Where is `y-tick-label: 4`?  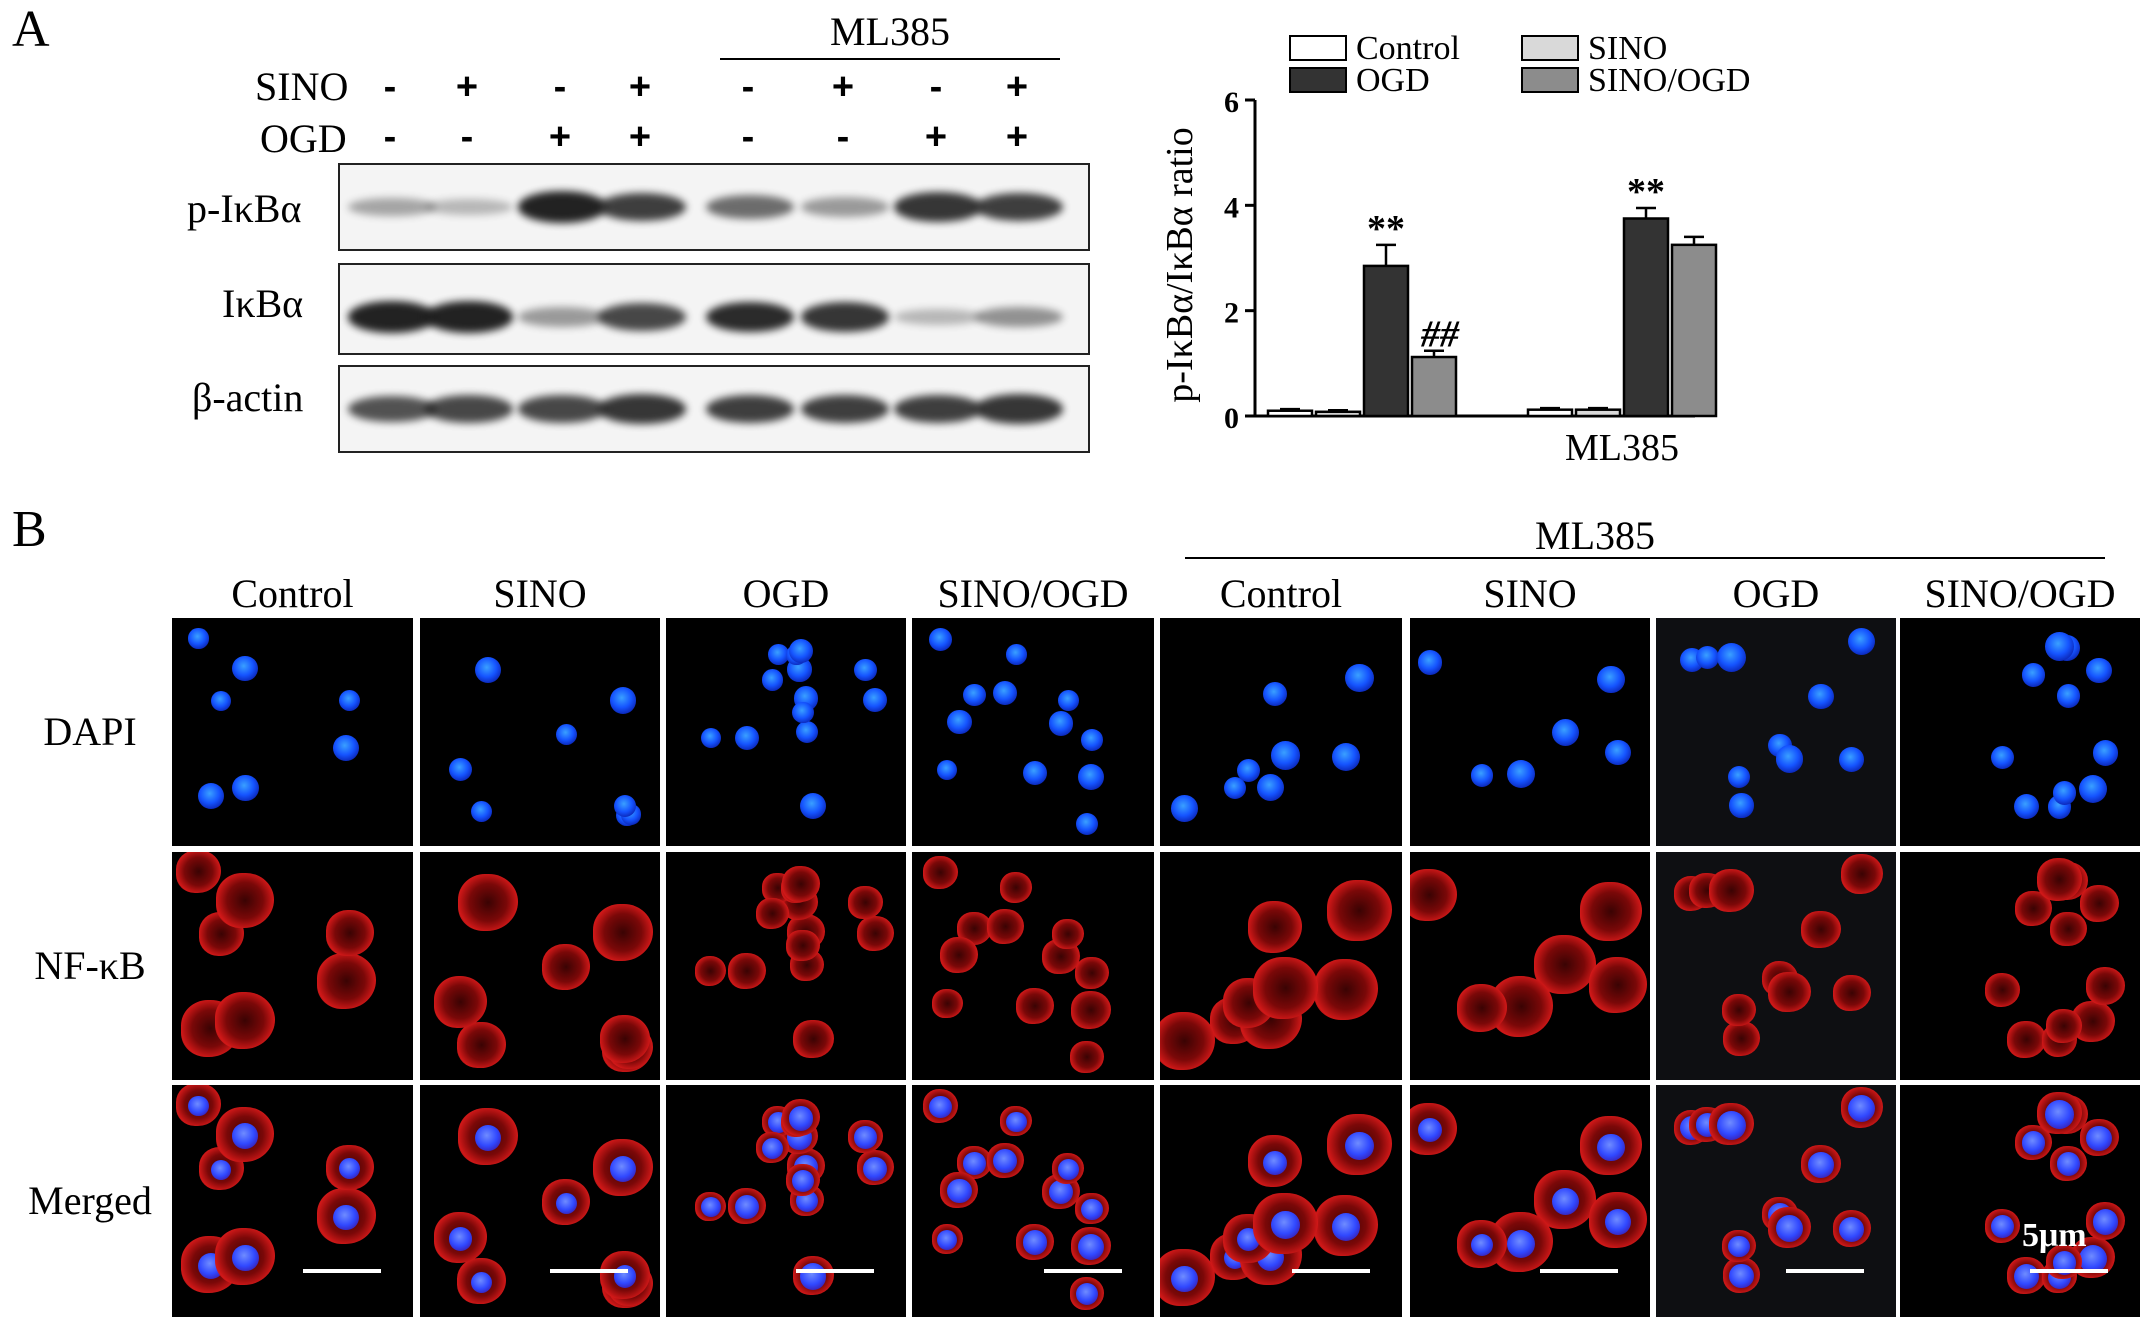
y-tick-label: 4 is located at coordinates (1231, 207).